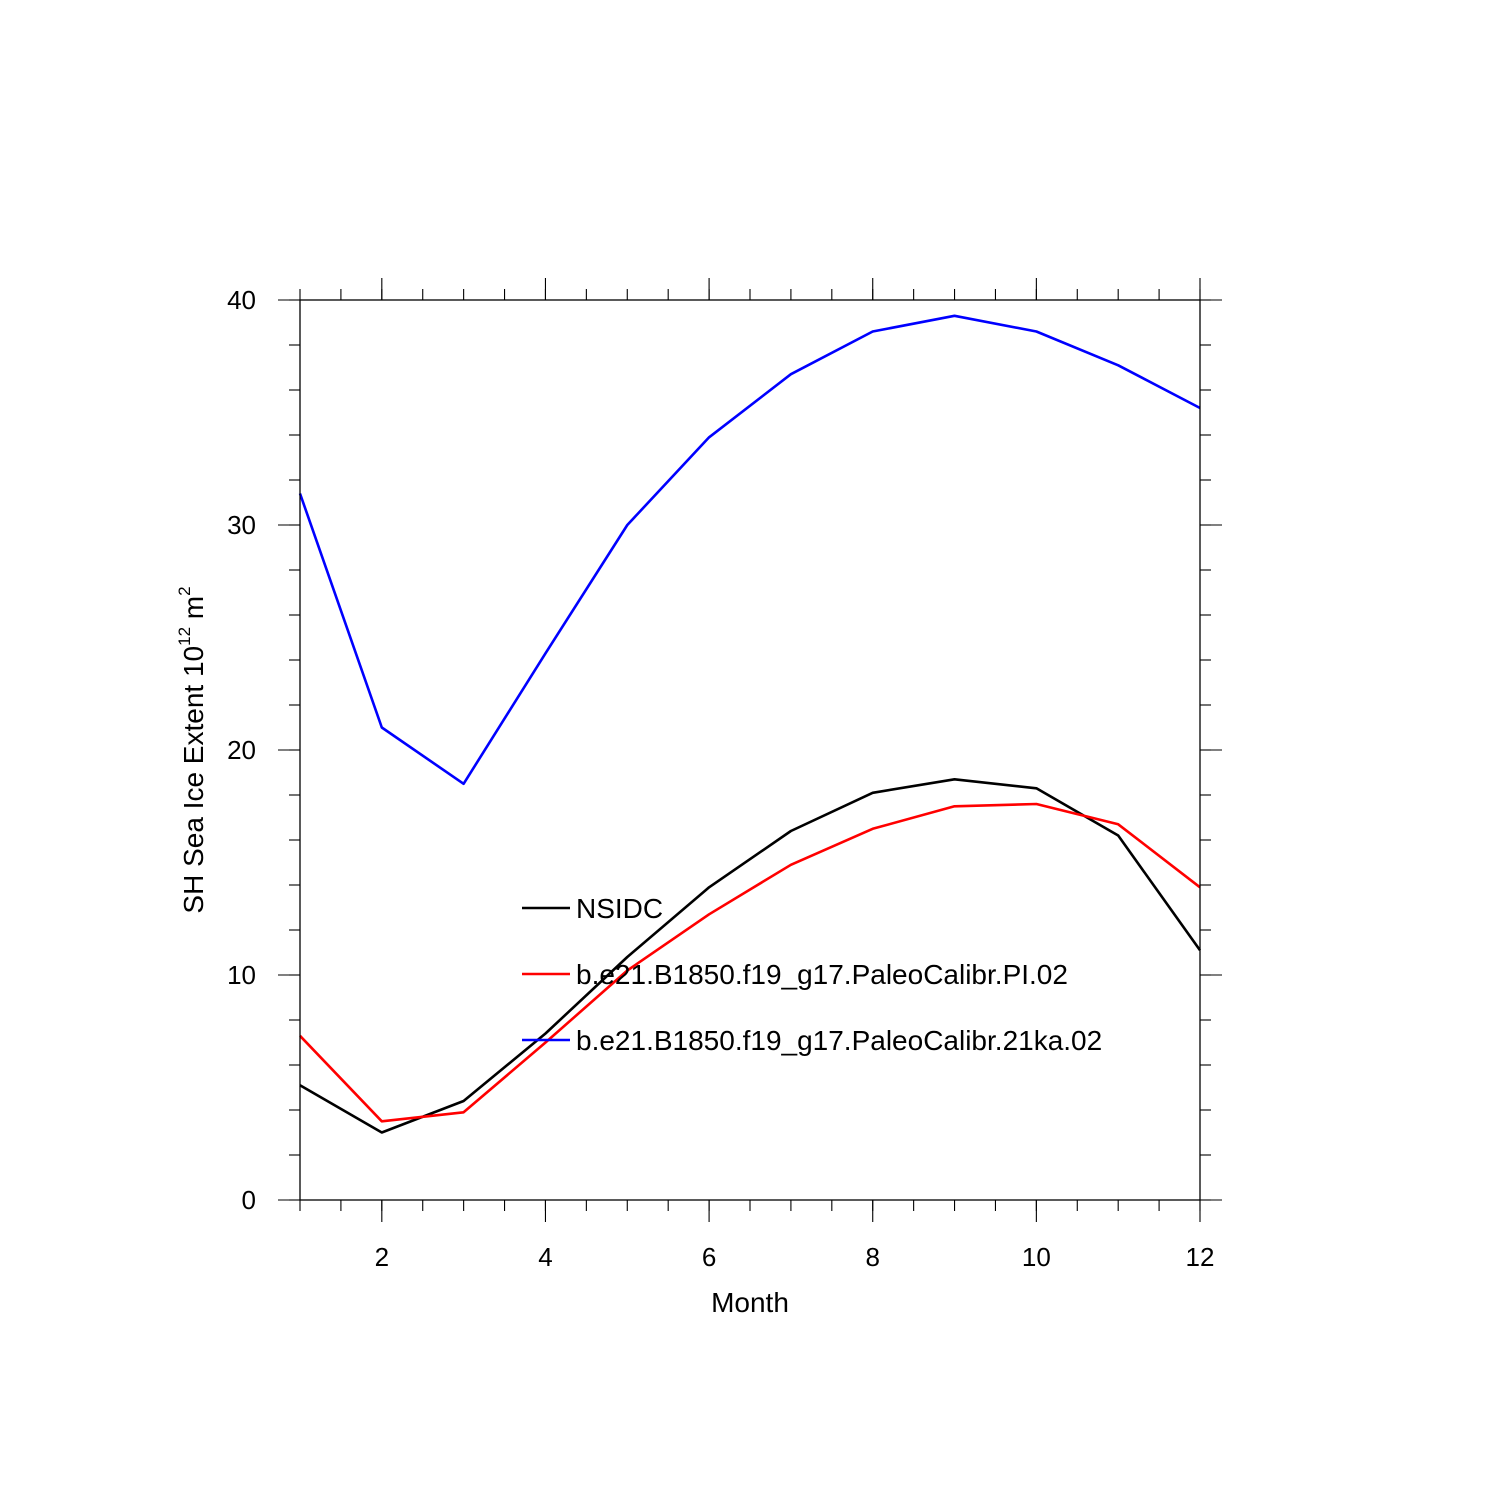  I want to click on x-tick-label: 6, so click(709, 1257).